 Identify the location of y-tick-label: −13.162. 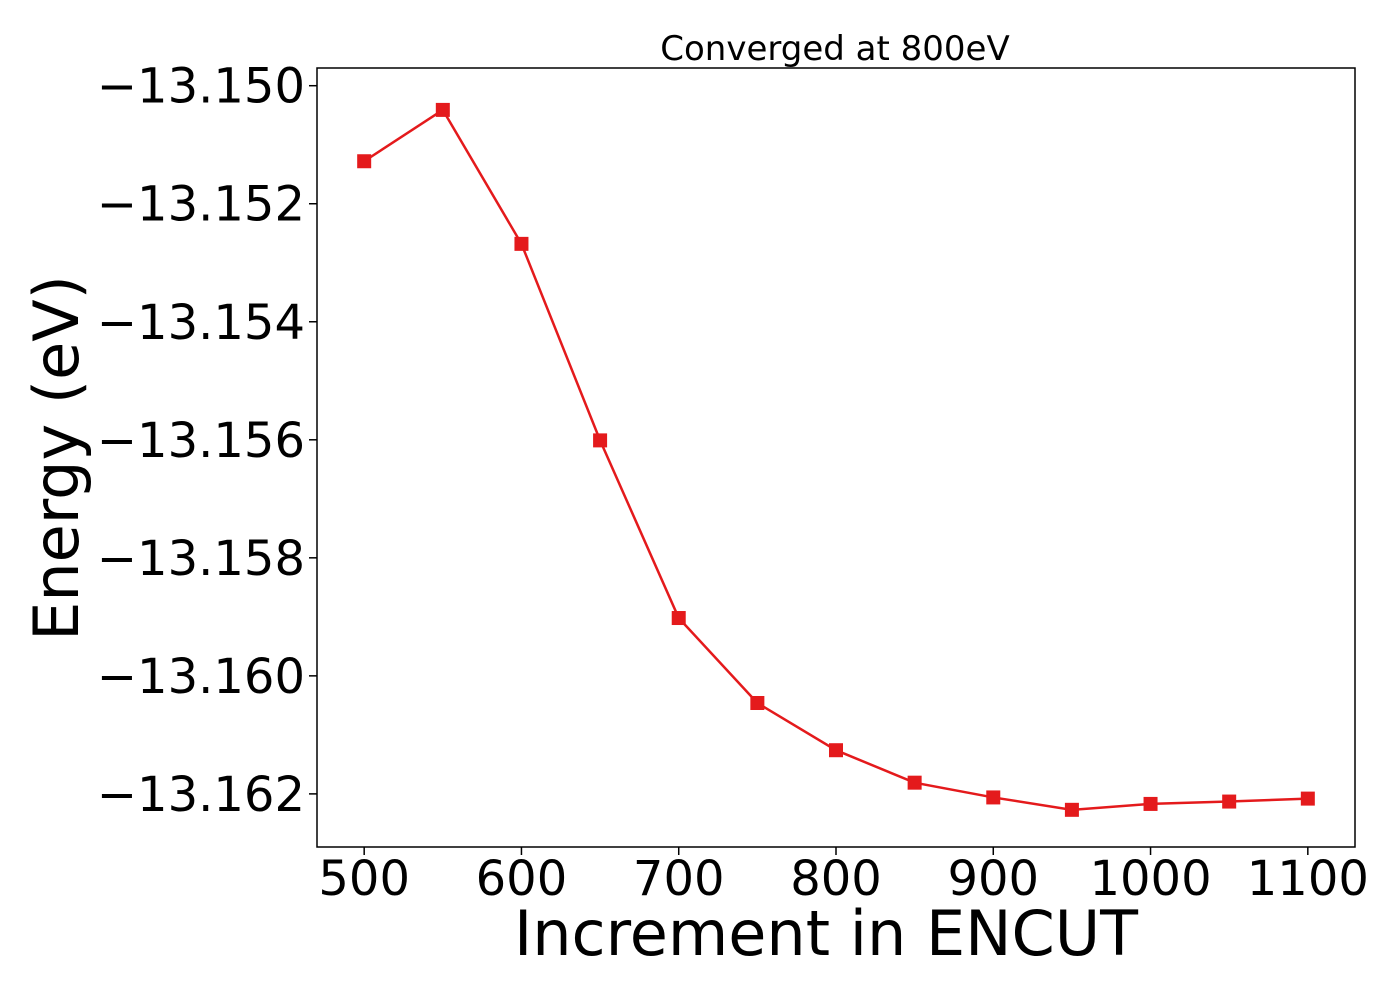
(201, 795).